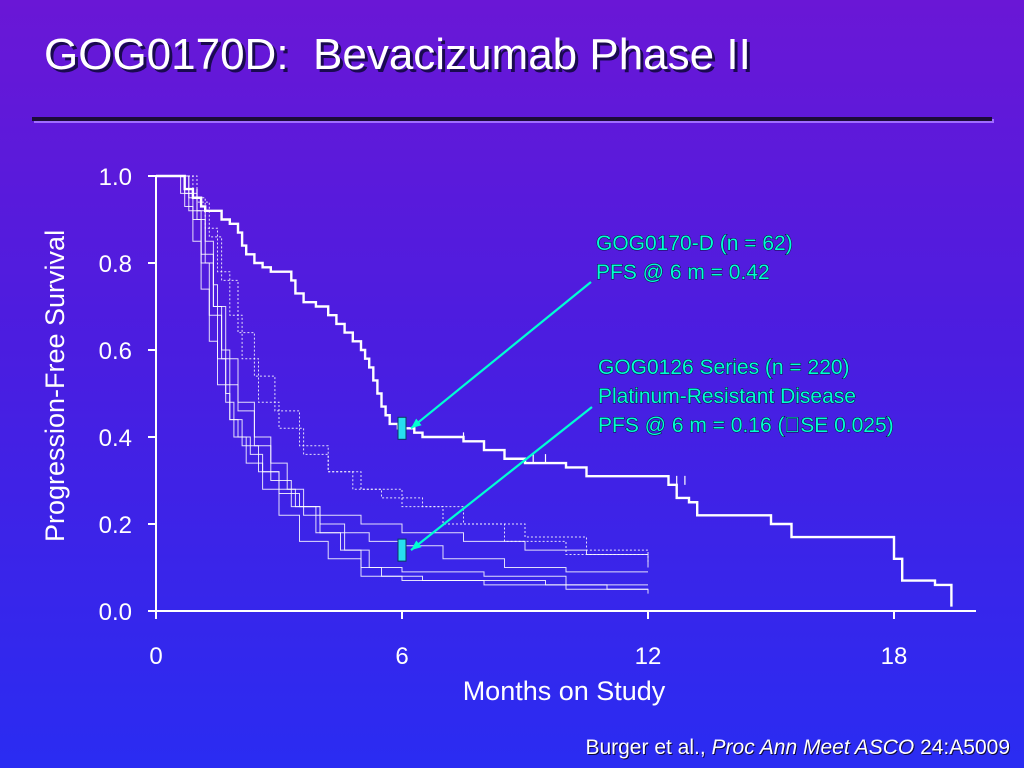 The image size is (1024, 768). Describe the element at coordinates (965, 747) in the screenshot. I see `citation-ref: 24:A5009` at that location.